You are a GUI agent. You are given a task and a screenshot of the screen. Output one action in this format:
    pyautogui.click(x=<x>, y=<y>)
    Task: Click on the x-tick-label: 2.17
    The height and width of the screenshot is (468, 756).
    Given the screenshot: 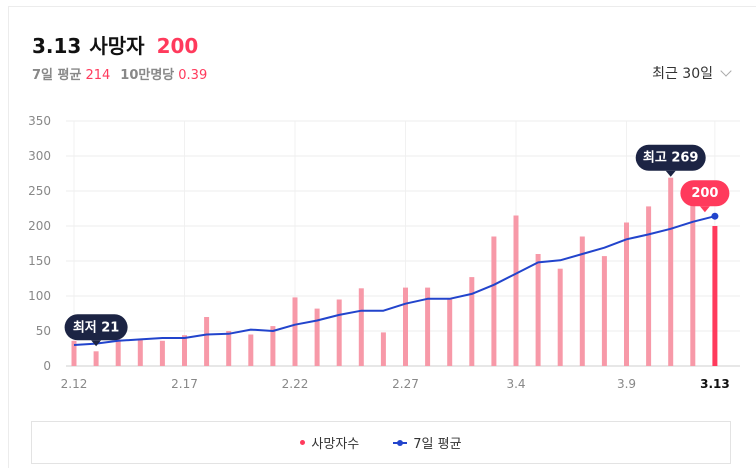 What is the action you would take?
    pyautogui.click(x=184, y=384)
    